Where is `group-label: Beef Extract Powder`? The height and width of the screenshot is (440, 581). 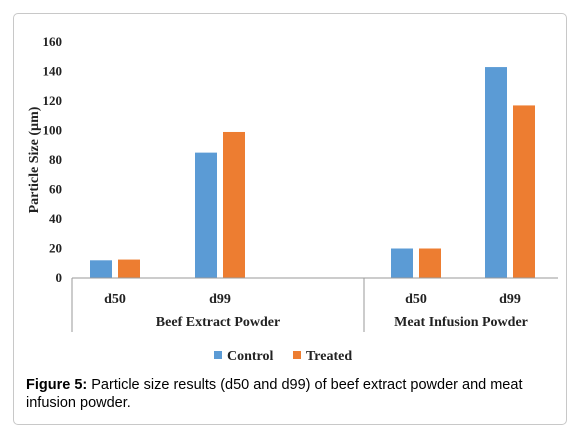 group-label: Beef Extract Powder is located at coordinates (218, 322).